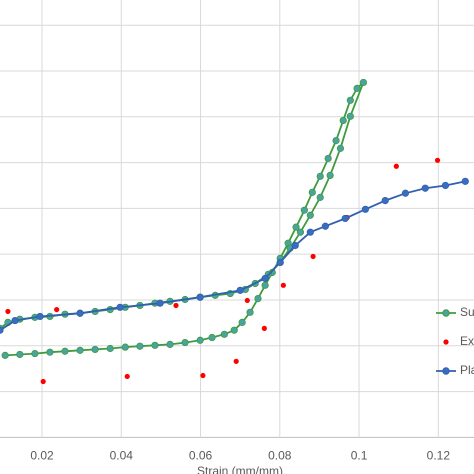 The image size is (474, 474). What do you see at coordinates (201, 455) in the screenshot?
I see `x-tick-label: 0.06` at bounding box center [201, 455].